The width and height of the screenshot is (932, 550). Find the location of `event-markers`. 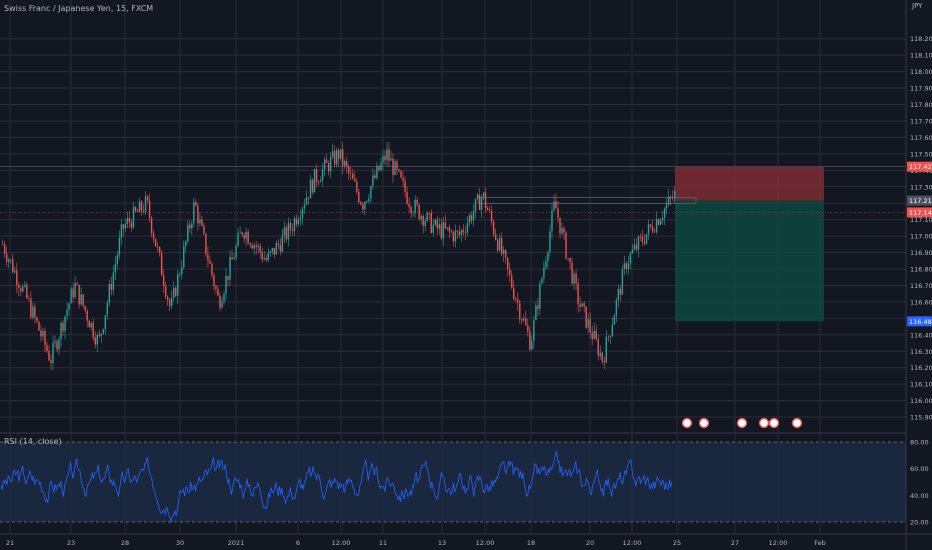

event-markers is located at coordinates (742, 423).